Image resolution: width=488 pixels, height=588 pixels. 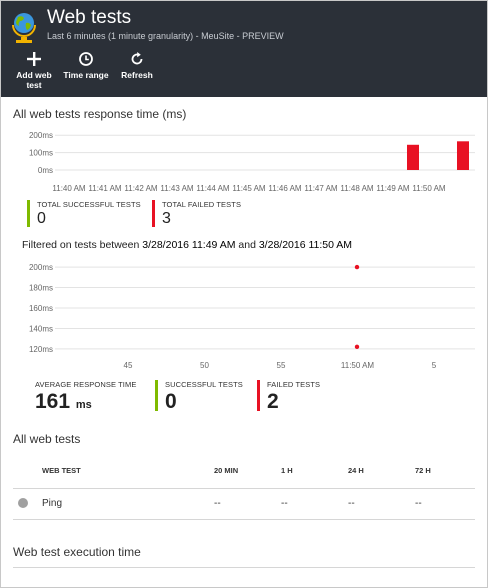 I want to click on value-24-h: --, so click(x=351, y=503).